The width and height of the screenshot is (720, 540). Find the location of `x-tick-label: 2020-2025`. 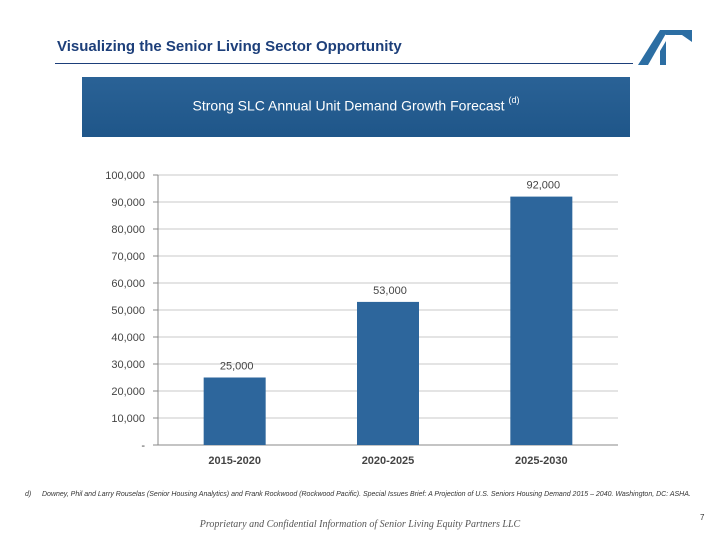

x-tick-label: 2020-2025 is located at coordinates (388, 461).